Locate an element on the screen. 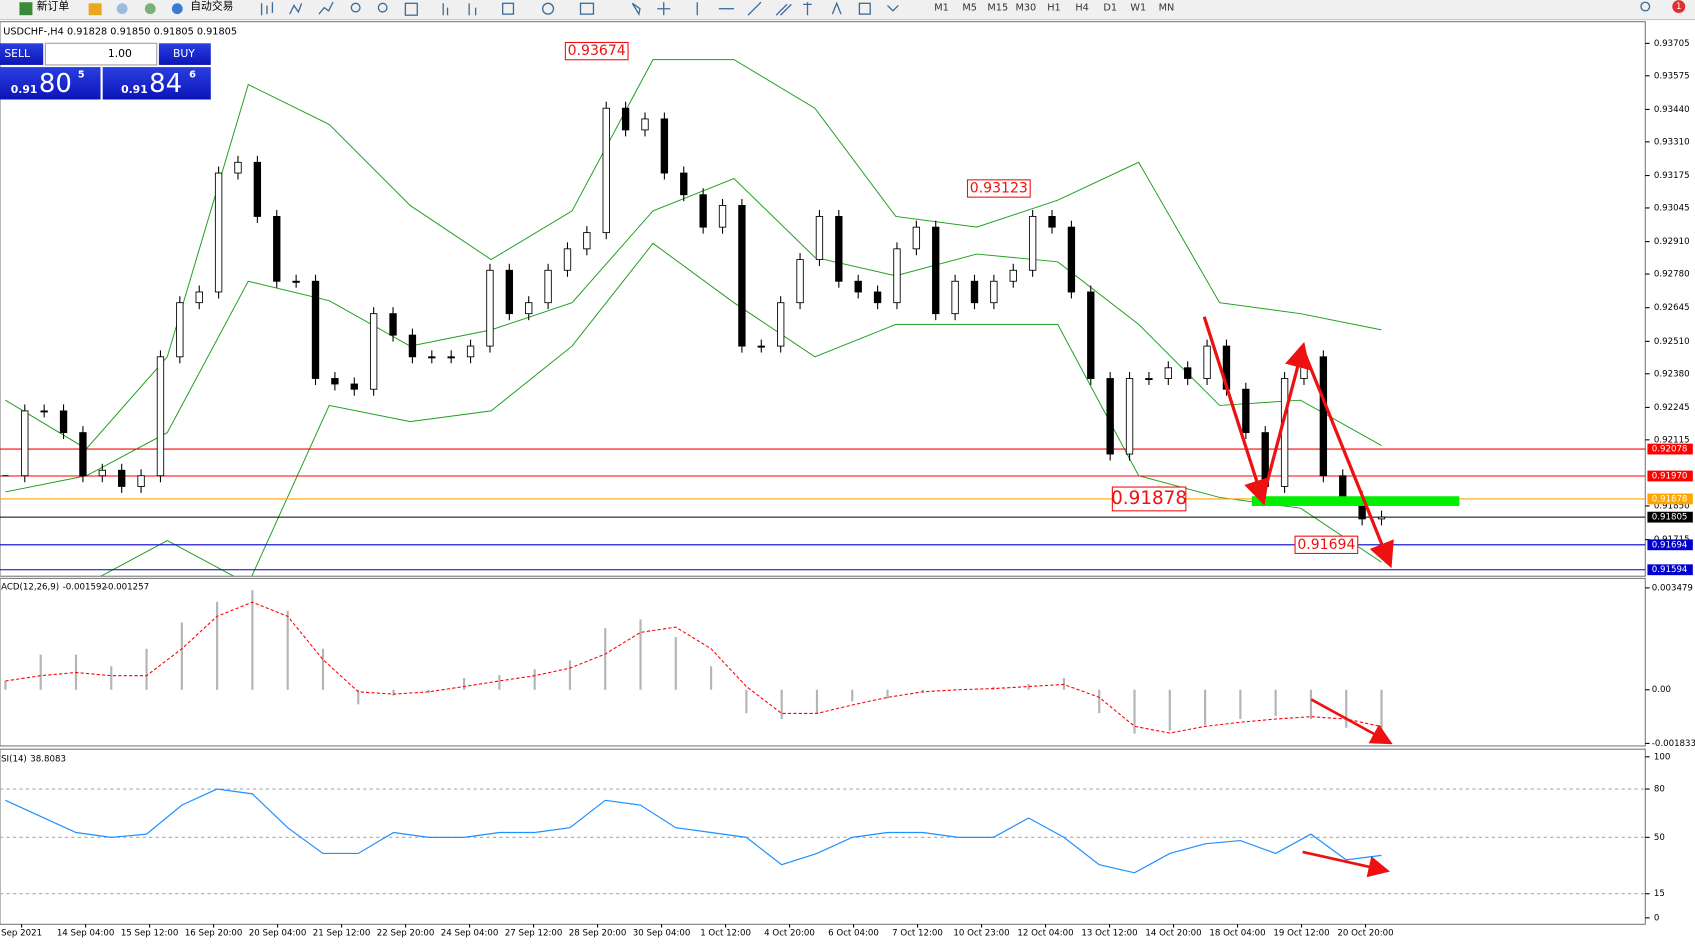 The height and width of the screenshot is (946, 1695). timeframe-button: W1 is located at coordinates (1138, 8).